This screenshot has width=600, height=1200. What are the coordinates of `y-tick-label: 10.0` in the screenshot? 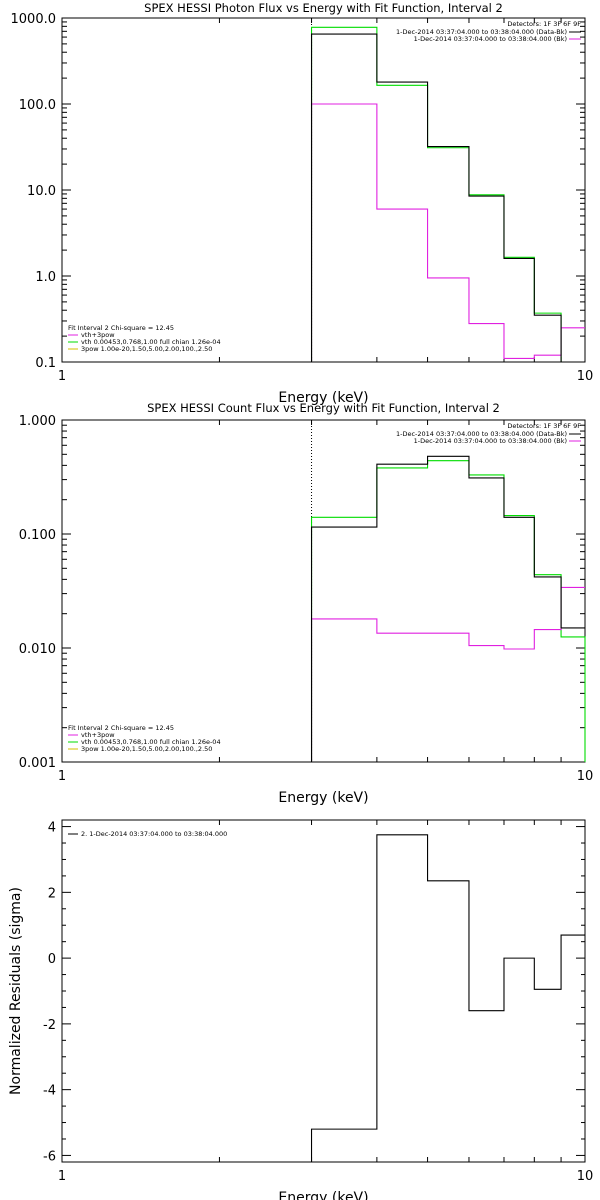 It's located at (41, 191).